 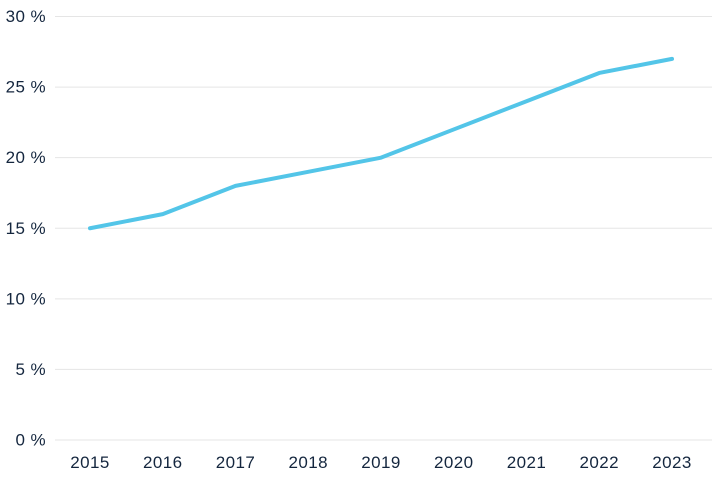 I want to click on y-axis-tick-label: 5 %, so click(x=31, y=369).